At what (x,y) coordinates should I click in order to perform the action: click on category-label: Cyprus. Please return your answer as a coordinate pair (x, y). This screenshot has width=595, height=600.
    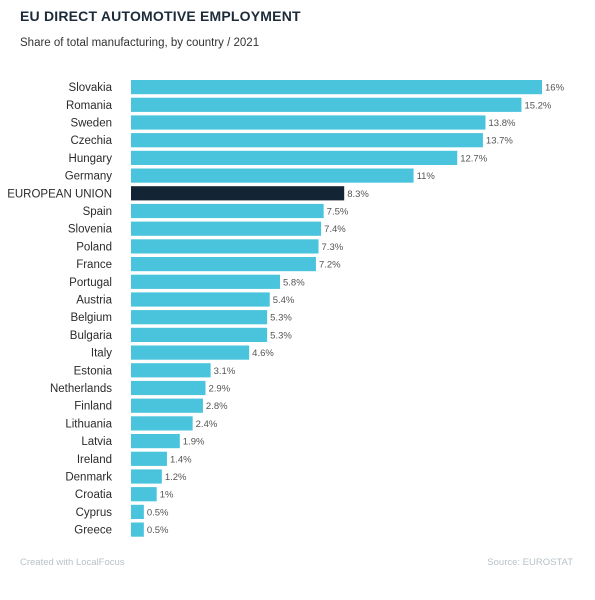
    Looking at the image, I should click on (94, 513).